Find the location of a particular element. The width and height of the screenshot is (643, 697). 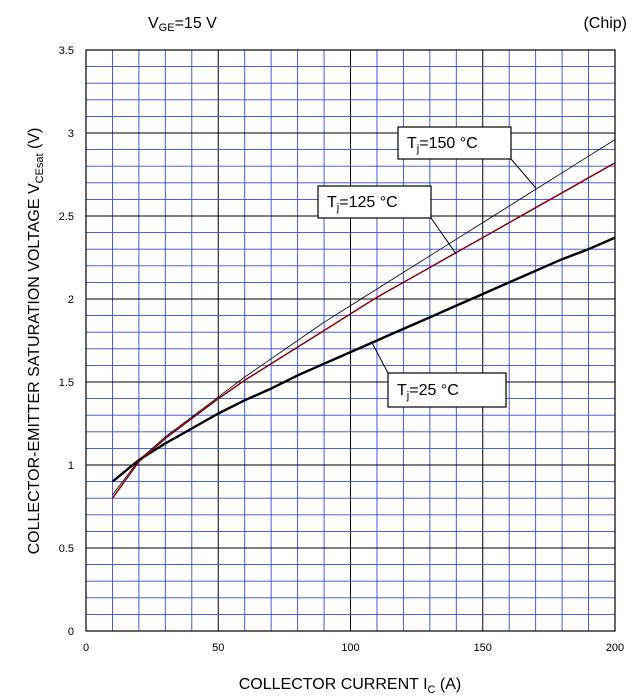

x-axis-ticks: 0 50 100 150 200 is located at coordinates (353, 648).